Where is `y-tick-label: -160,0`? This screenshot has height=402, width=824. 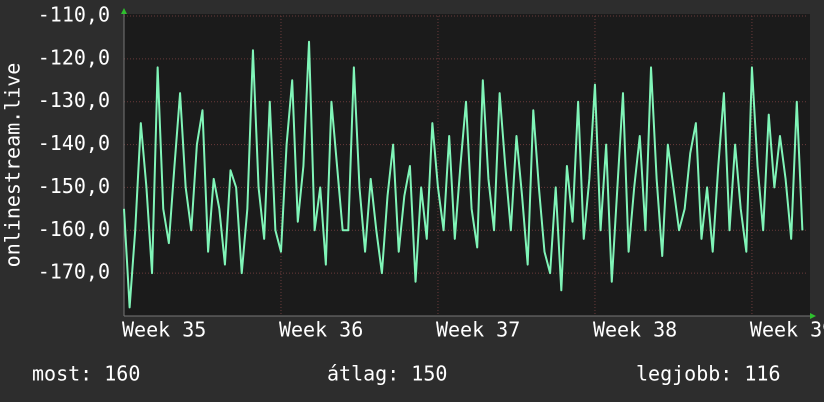 y-tick-label: -160,0 is located at coordinates (74, 229).